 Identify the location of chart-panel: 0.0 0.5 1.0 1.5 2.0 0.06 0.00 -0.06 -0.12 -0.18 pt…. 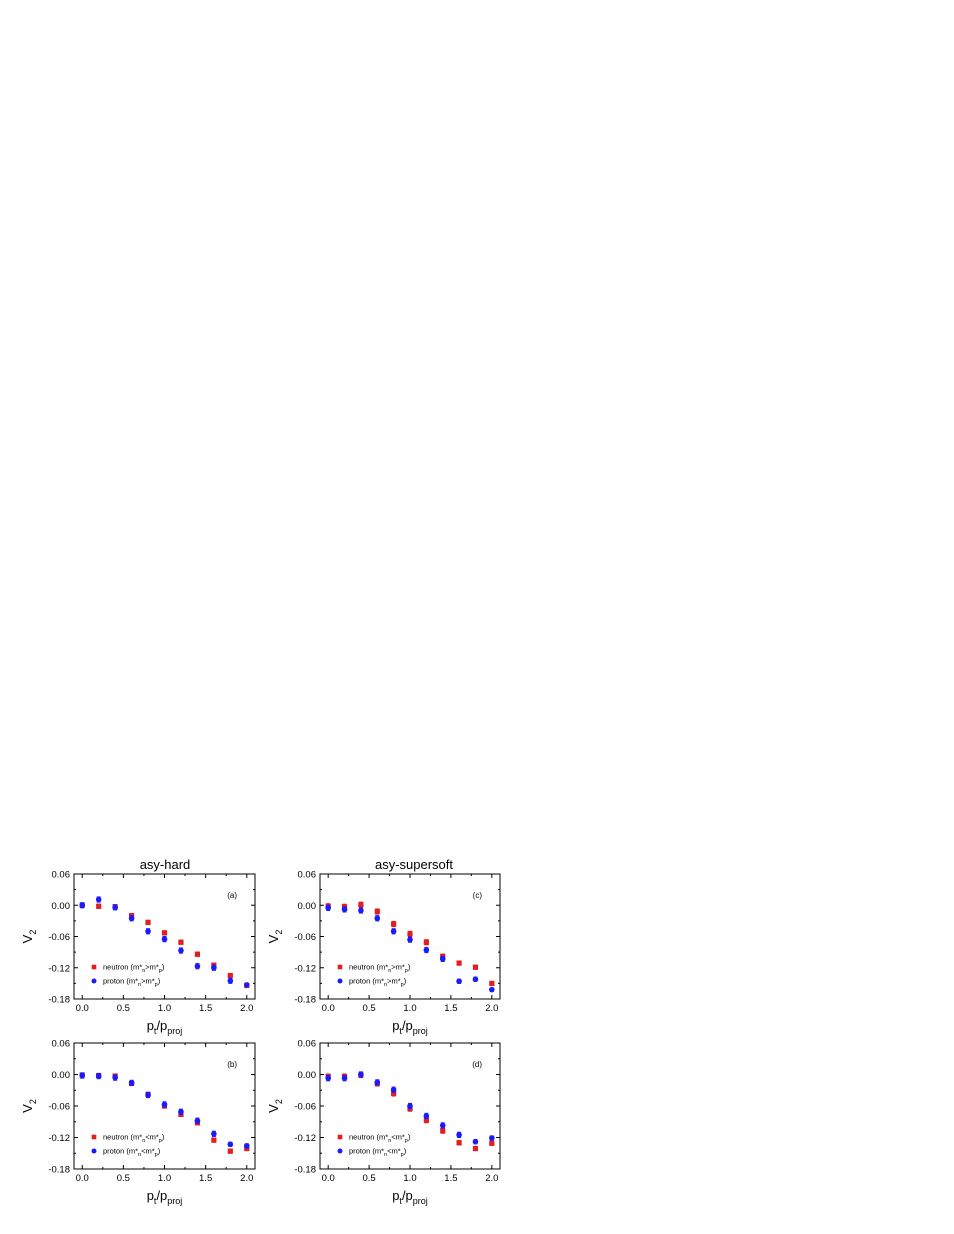
(383, 953).